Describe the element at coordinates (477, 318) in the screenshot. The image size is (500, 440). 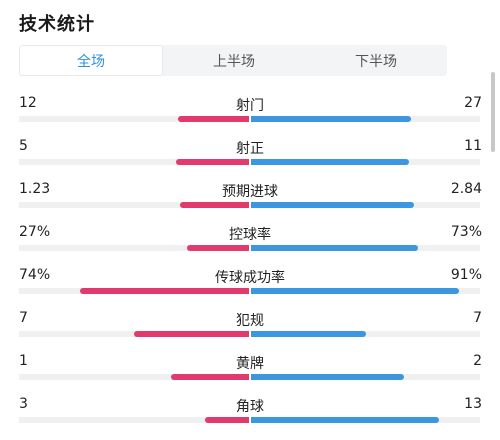
I see `away-value: 7` at that location.